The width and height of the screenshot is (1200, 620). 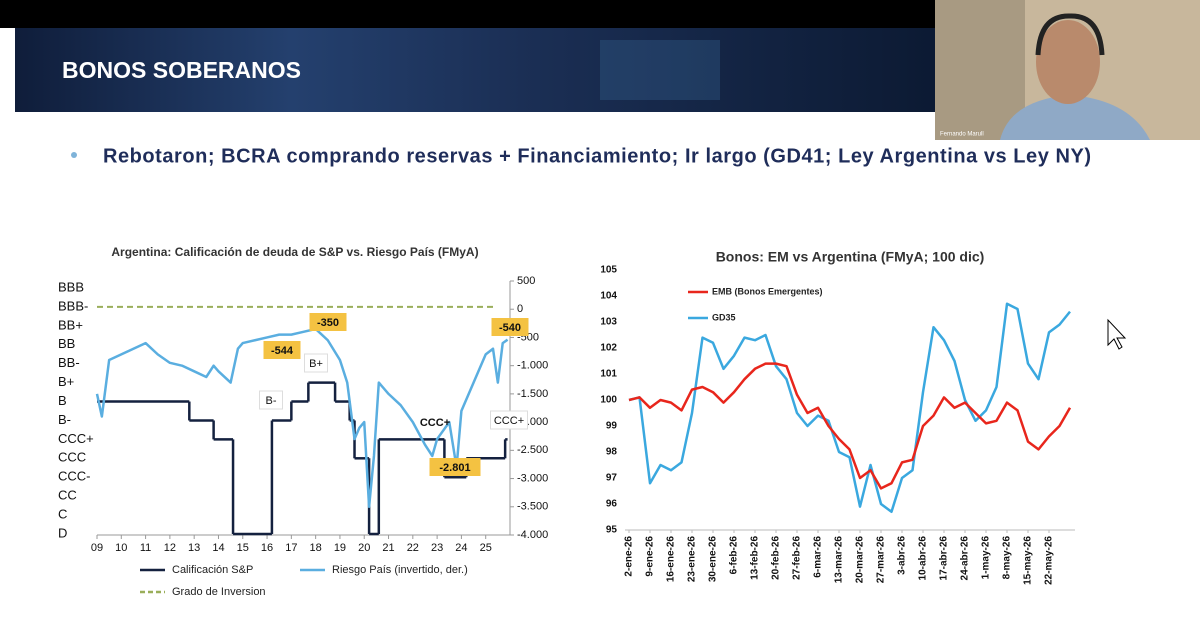 What do you see at coordinates (797, 558) in the screenshot?
I see `x-tick-label: 27-feb-26` at bounding box center [797, 558].